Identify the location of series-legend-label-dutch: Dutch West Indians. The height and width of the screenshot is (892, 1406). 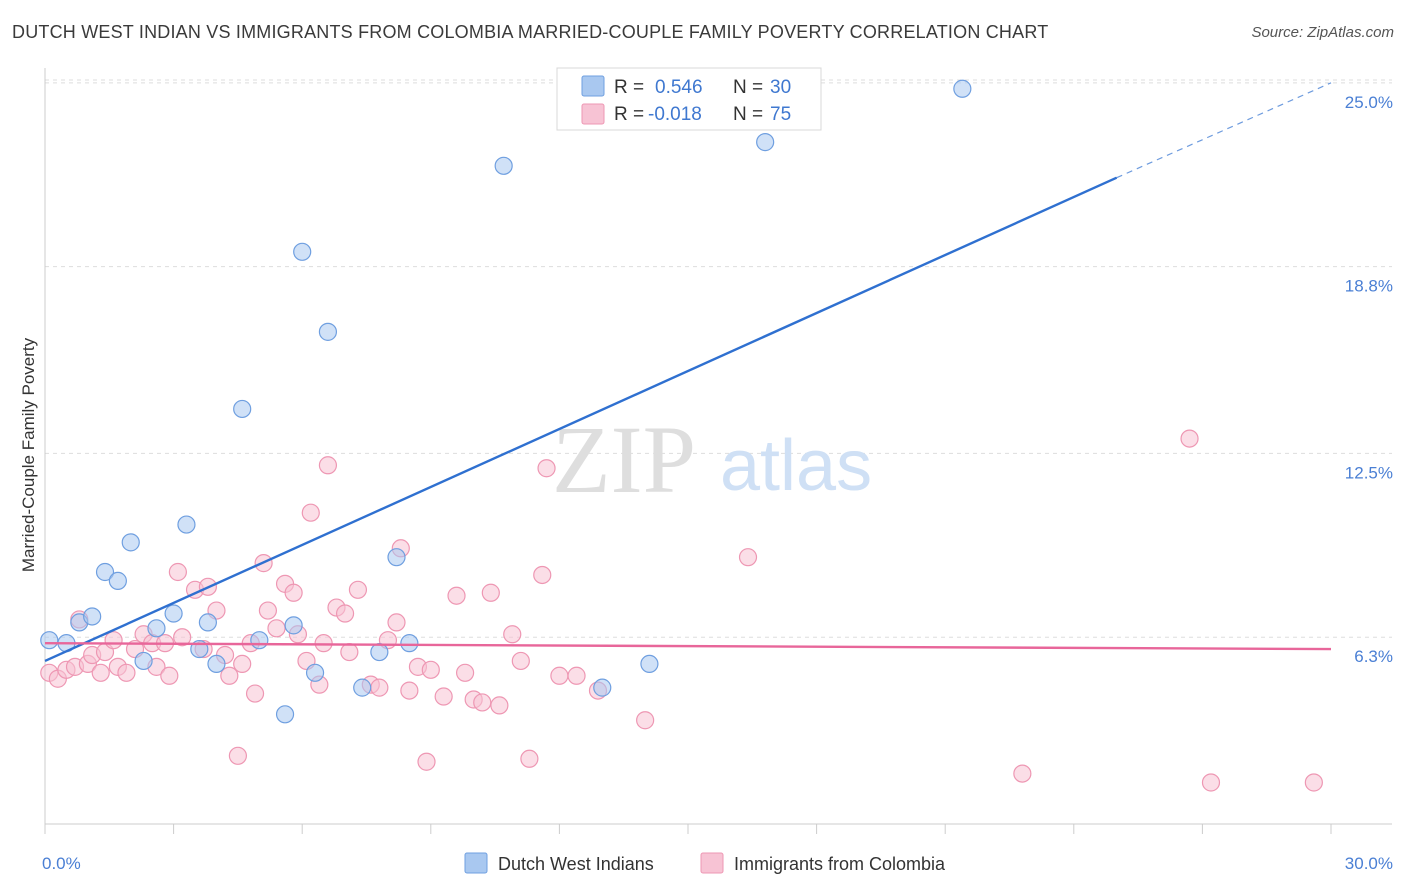
(576, 864).